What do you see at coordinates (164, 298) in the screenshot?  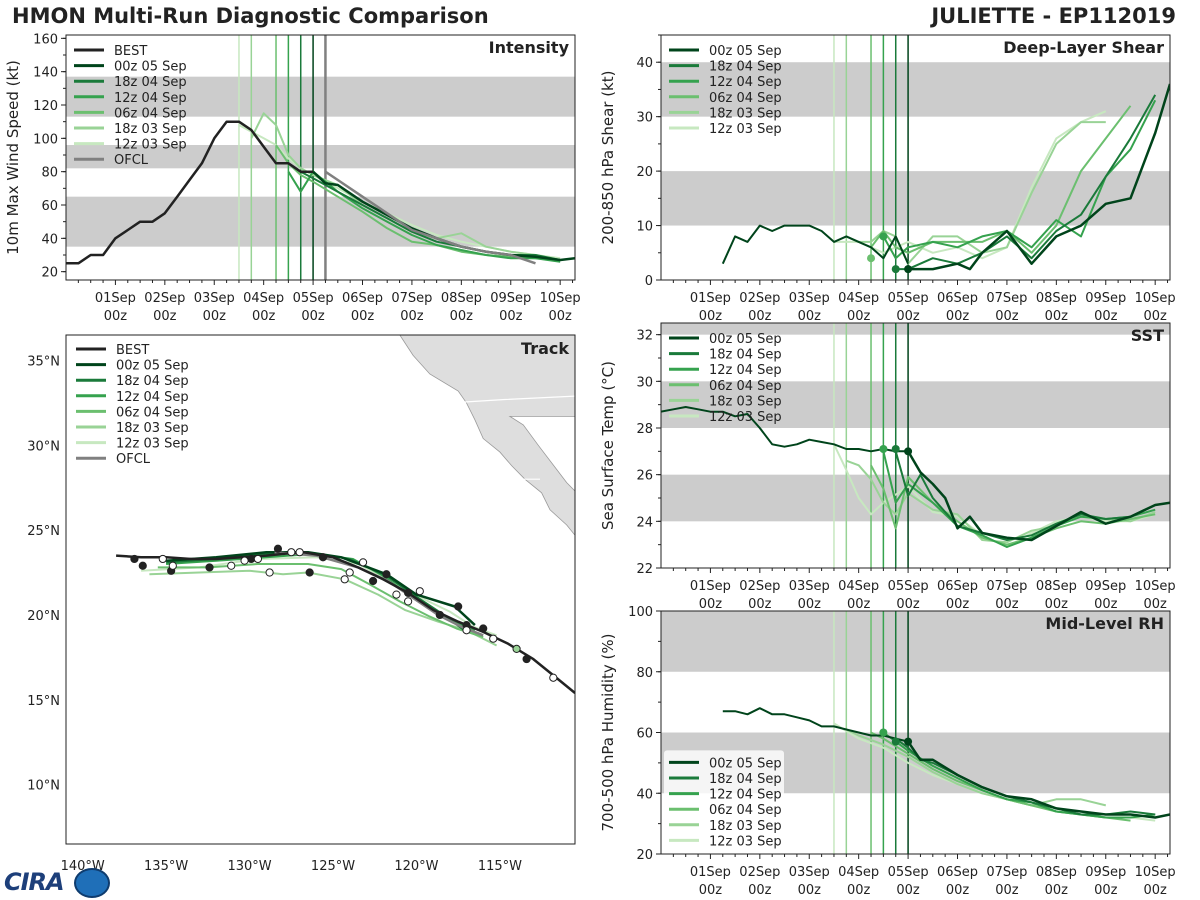 I see `x-tick-label: 02Sep` at bounding box center [164, 298].